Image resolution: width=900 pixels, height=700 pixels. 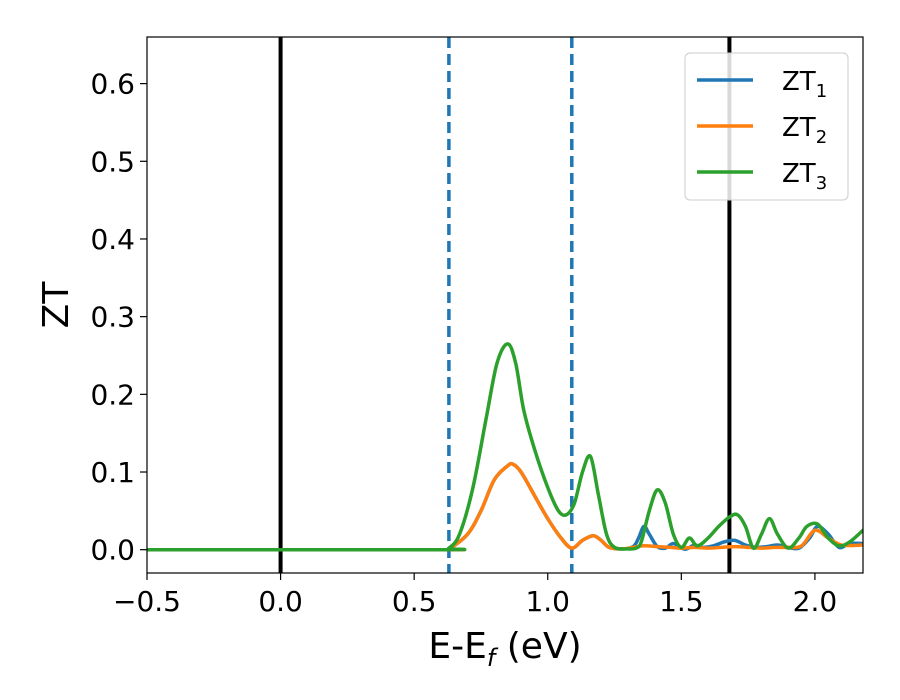 What do you see at coordinates (280, 601) in the screenshot?
I see `x-tick-label: 0.0` at bounding box center [280, 601].